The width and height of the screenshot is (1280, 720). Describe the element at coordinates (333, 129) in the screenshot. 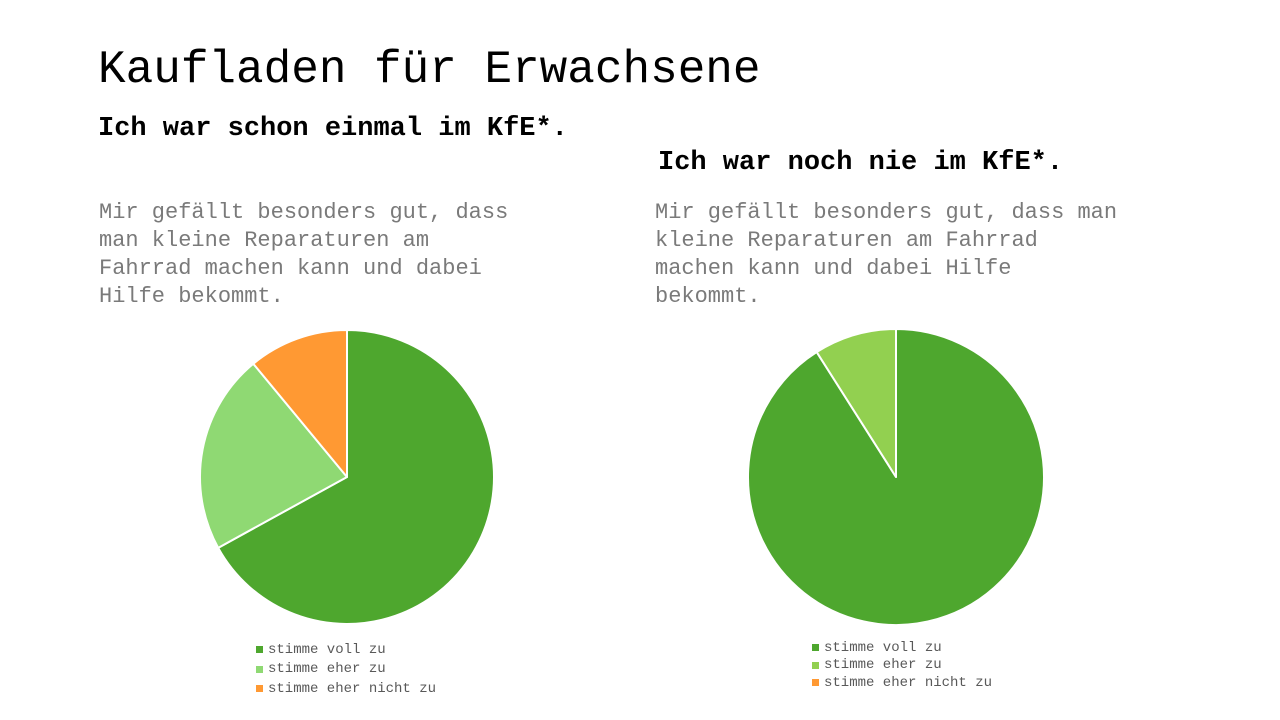

I see `panel-heading: Ich war schon einmal im KfE*.` at that location.